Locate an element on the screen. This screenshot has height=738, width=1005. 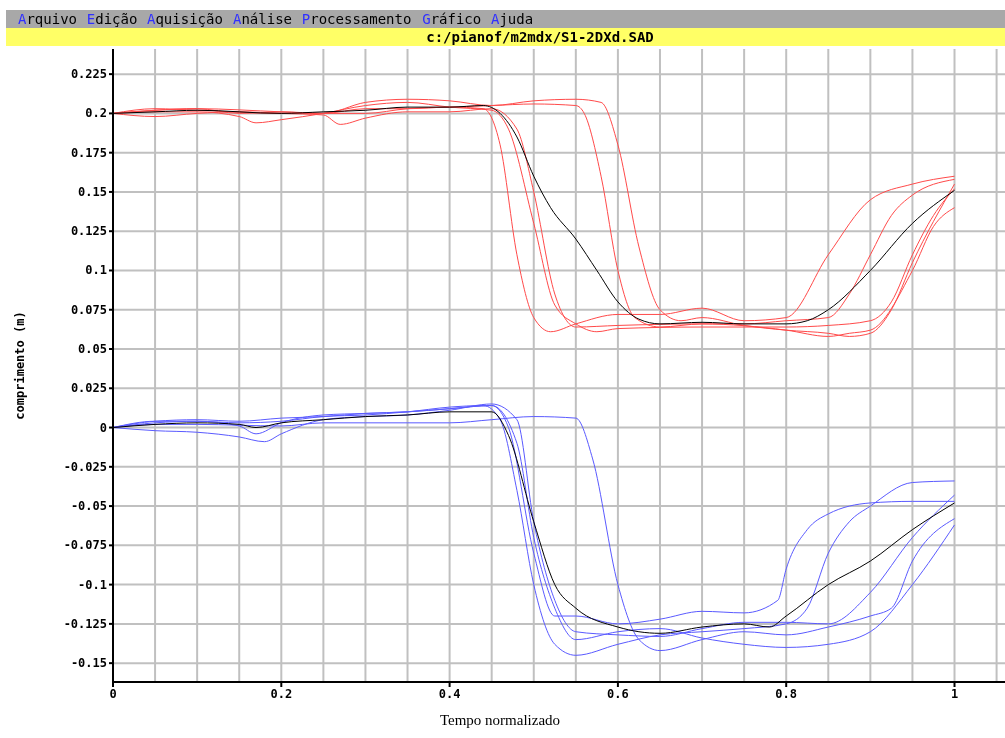
y-tick-label: 0.125 is located at coordinates (88, 231).